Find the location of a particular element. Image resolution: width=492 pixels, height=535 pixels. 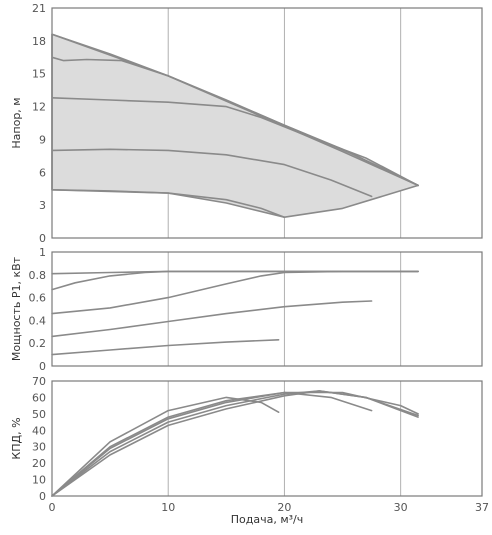

efficiency-ytick-label: 60 is located at coordinates (39, 397).